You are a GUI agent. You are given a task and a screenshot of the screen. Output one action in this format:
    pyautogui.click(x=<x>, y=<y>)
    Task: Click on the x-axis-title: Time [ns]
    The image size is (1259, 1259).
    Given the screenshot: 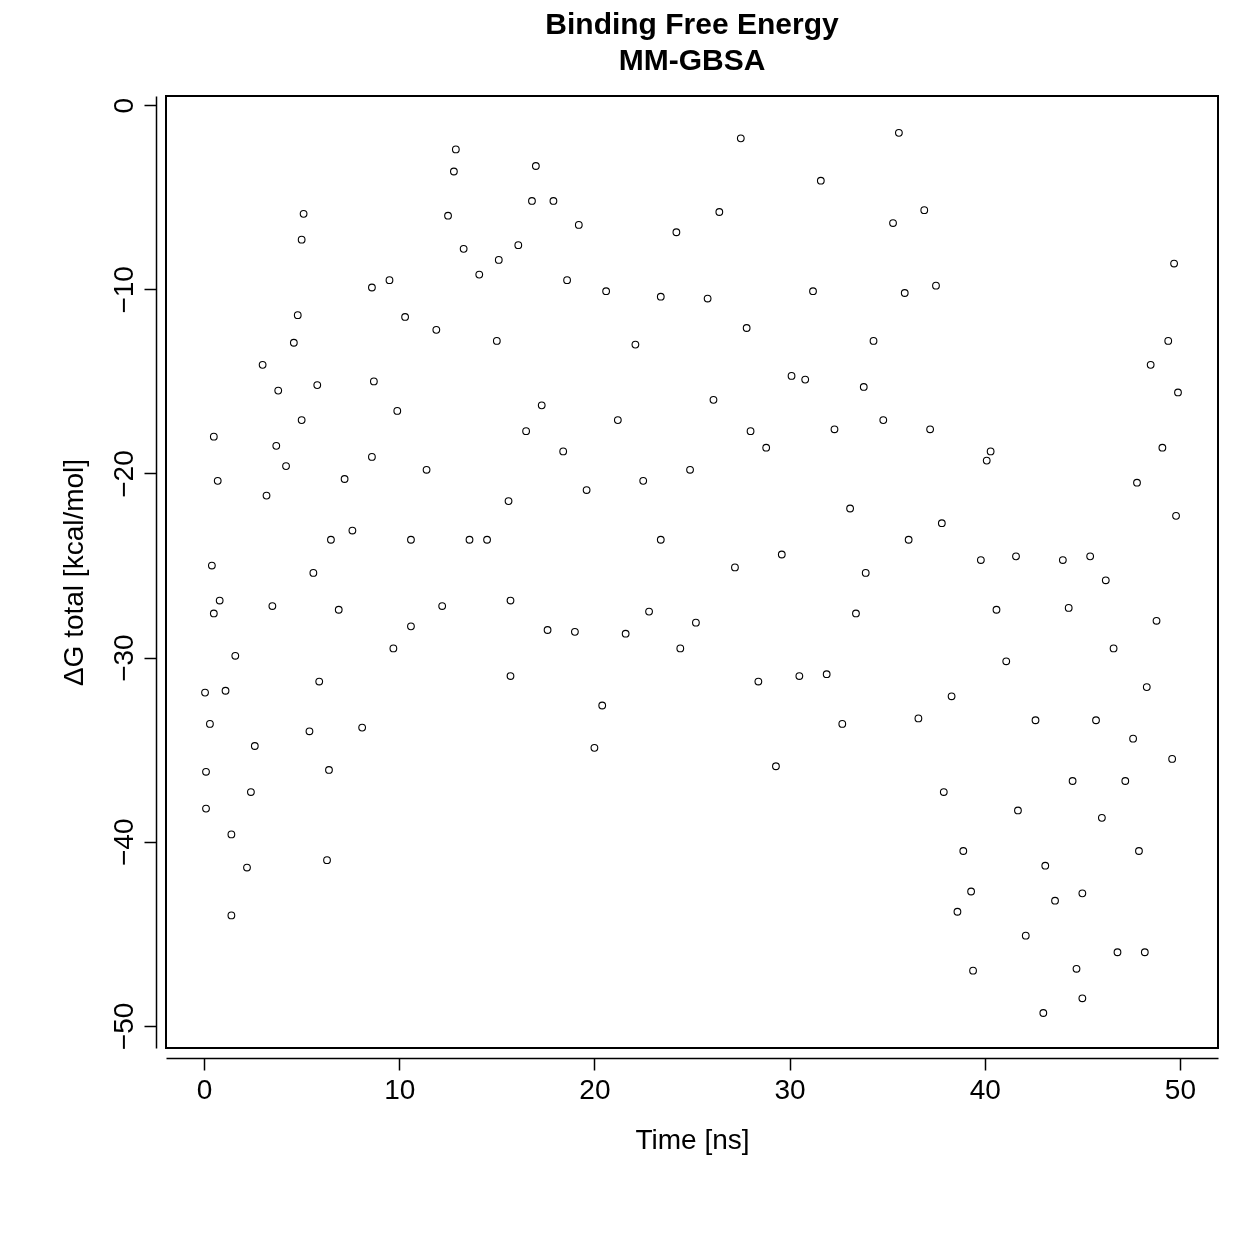 What is the action you would take?
    pyautogui.click(x=692, y=1139)
    